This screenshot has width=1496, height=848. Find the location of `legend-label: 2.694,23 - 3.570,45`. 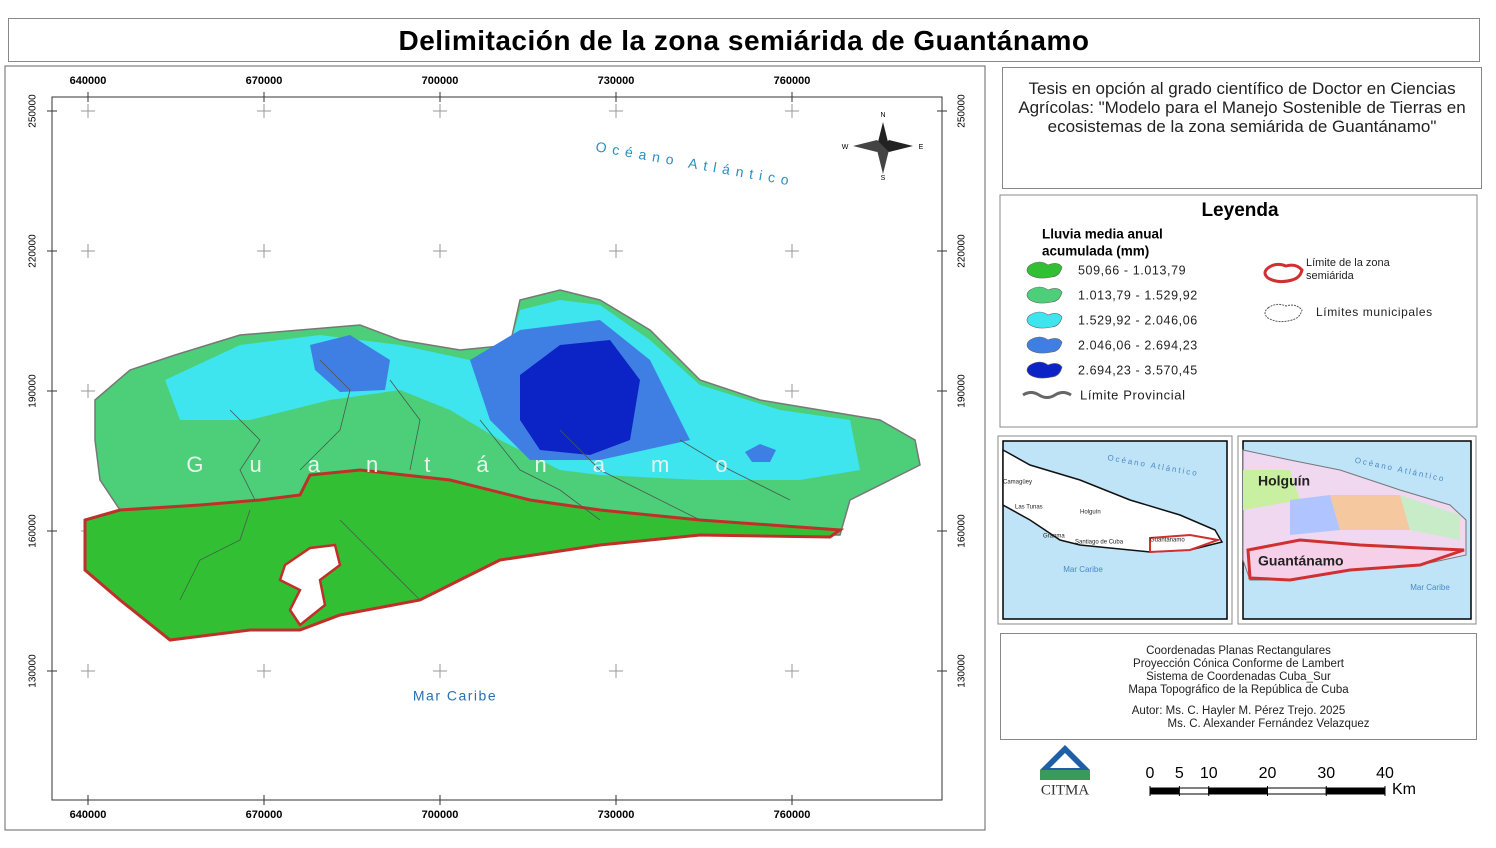

legend-label: 2.694,23 - 3.570,45 is located at coordinates (1138, 370).